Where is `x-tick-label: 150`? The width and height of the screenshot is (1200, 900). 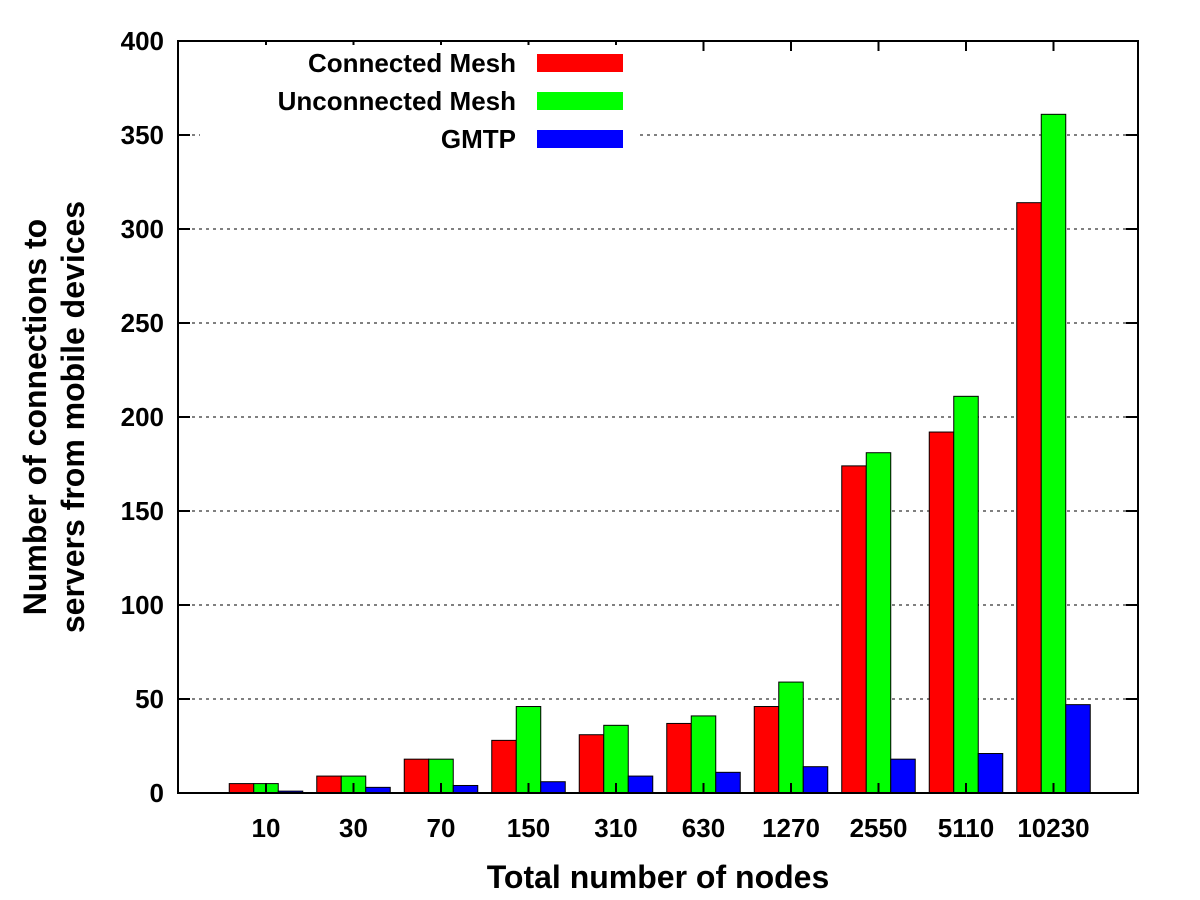 x-tick-label: 150 is located at coordinates (528, 828).